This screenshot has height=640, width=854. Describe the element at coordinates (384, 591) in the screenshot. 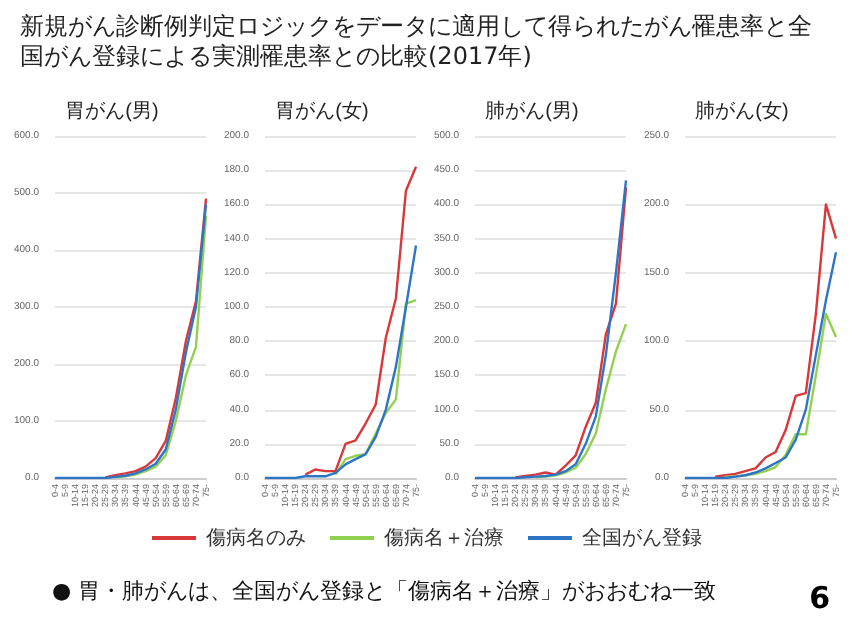

I see `text: ● 胃・肺がんは、全国がん登録と「傷病名＋治療」がおおむね一致` at that location.